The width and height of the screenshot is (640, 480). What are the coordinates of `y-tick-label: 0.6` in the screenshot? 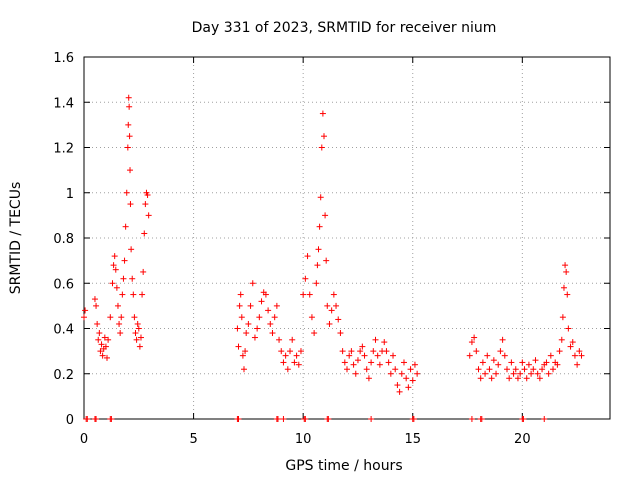 It's located at (63, 284).